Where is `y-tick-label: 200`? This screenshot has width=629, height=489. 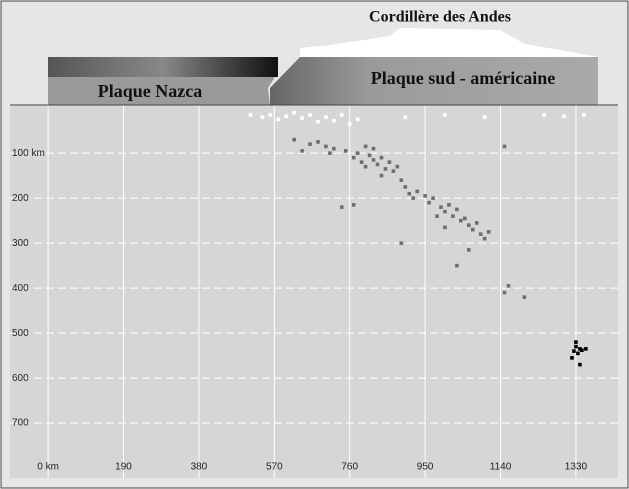 y-tick-label: 200 is located at coordinates (20, 198).